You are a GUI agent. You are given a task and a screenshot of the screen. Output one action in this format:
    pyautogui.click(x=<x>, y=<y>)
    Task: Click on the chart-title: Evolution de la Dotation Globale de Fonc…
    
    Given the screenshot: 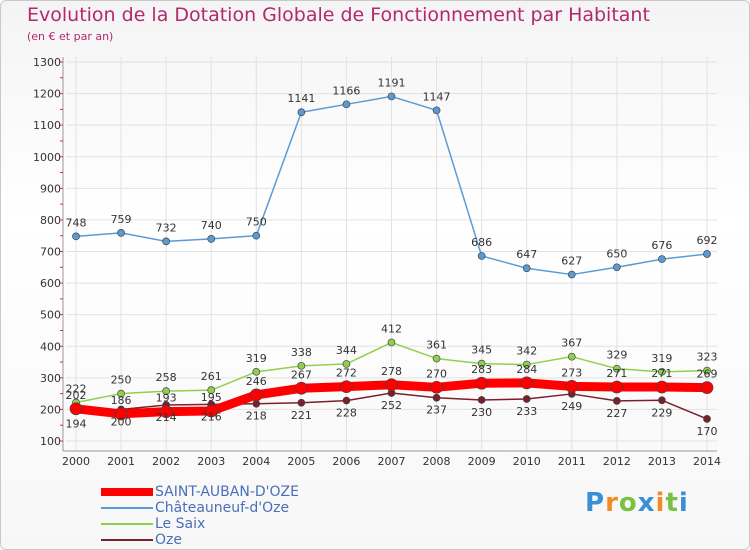 What is the action you would take?
    pyautogui.click(x=338, y=15)
    